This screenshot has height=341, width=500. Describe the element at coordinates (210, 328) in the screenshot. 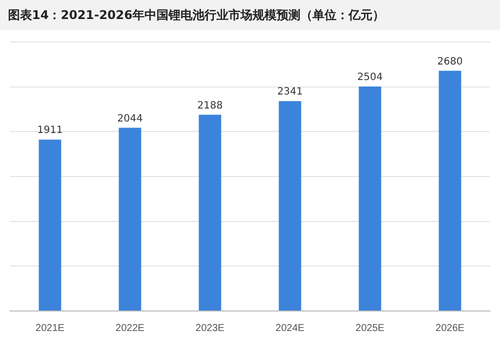

I see `x-tick-label: 2023E` at that location.